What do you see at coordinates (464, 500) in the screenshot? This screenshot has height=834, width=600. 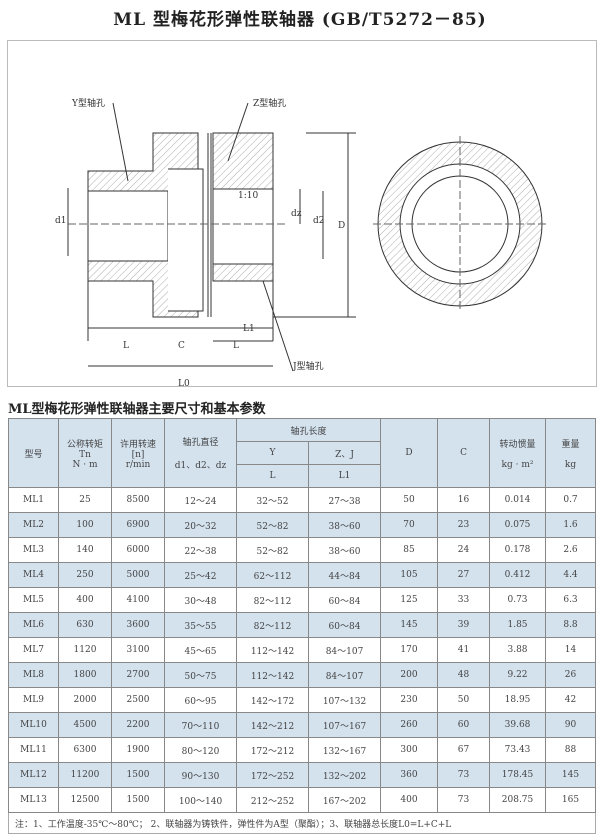 I see `table-cell: 16` at bounding box center [464, 500].